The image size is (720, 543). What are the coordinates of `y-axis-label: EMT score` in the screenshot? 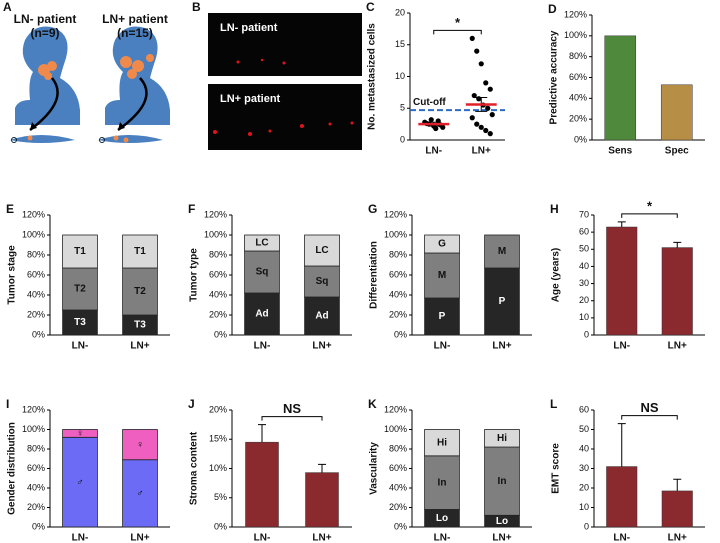 It's located at (556, 468).